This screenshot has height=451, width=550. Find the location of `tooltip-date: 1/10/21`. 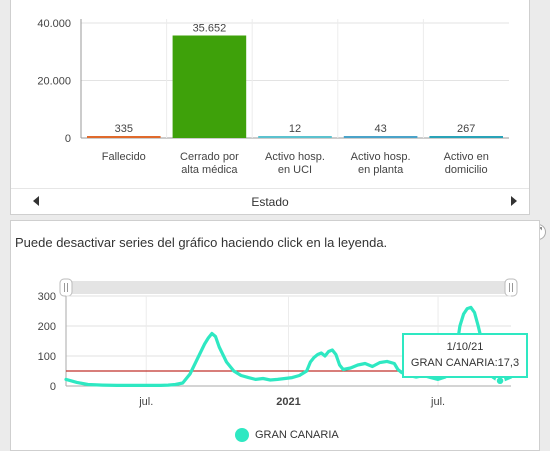

tooltip-date: 1/10/21 is located at coordinates (465, 347).